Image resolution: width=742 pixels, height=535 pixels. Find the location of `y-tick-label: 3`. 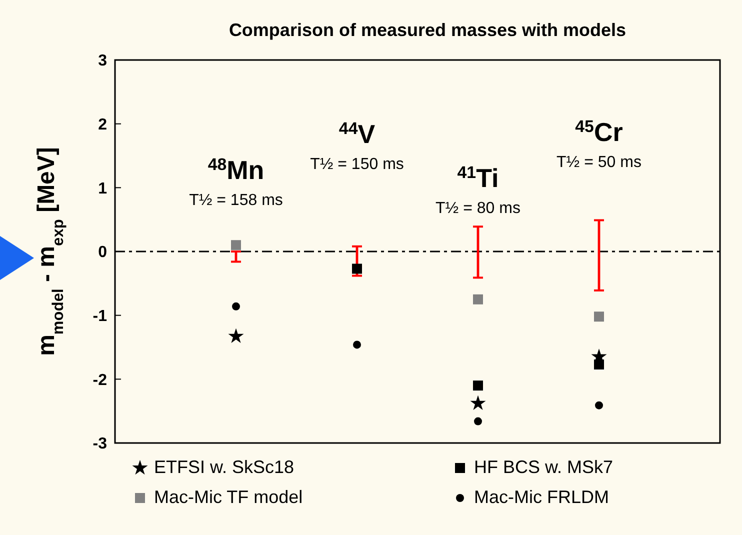

y-tick-label: 3 is located at coordinates (103, 61).